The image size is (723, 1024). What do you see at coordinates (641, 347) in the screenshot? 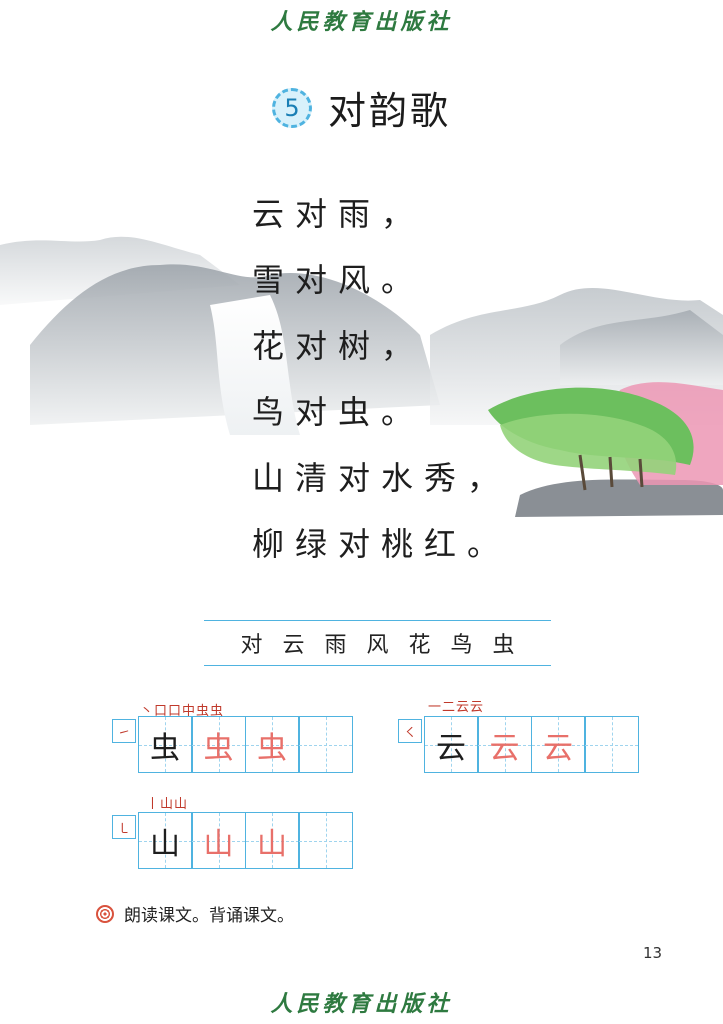
I see `mountain-right-peak` at bounding box center [641, 347].